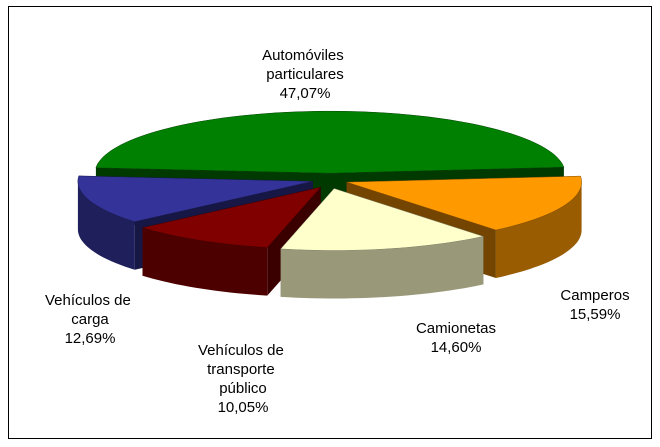 This screenshot has width=660, height=447. I want to click on value-label: 47,07%, so click(305, 93).